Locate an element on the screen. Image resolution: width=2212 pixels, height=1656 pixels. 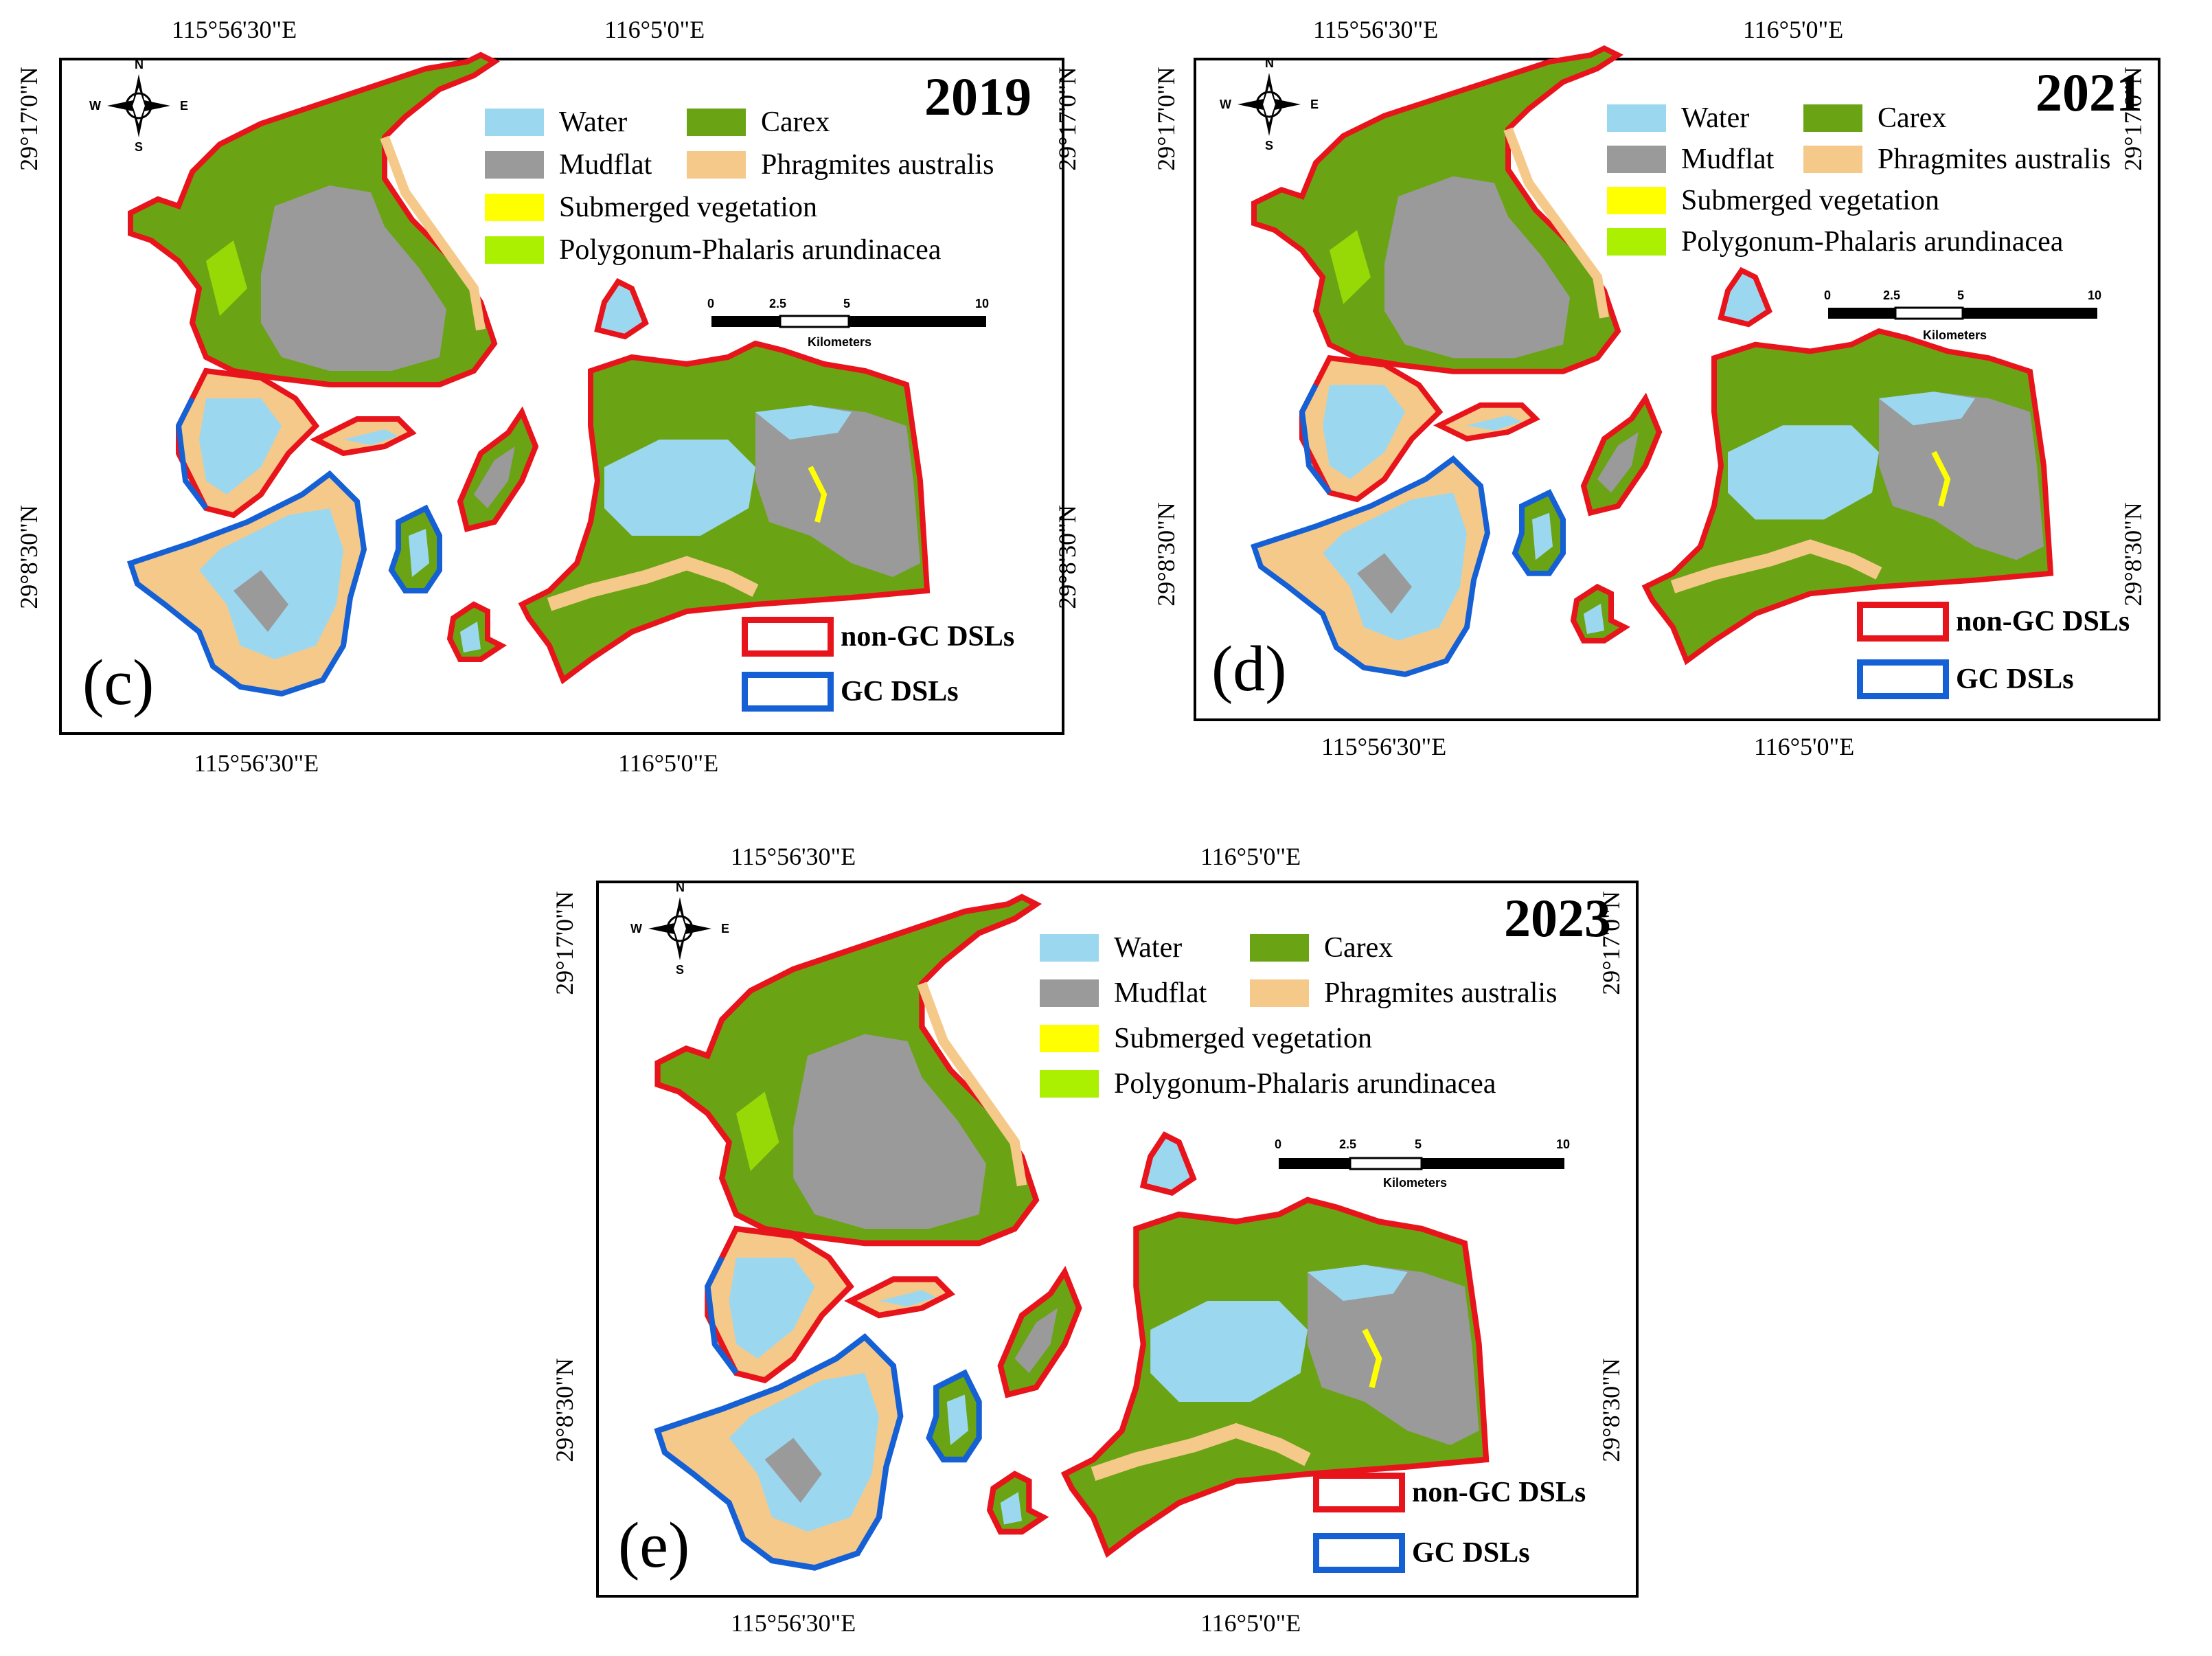
panel-label-e: (e) is located at coordinates (654, 1545).